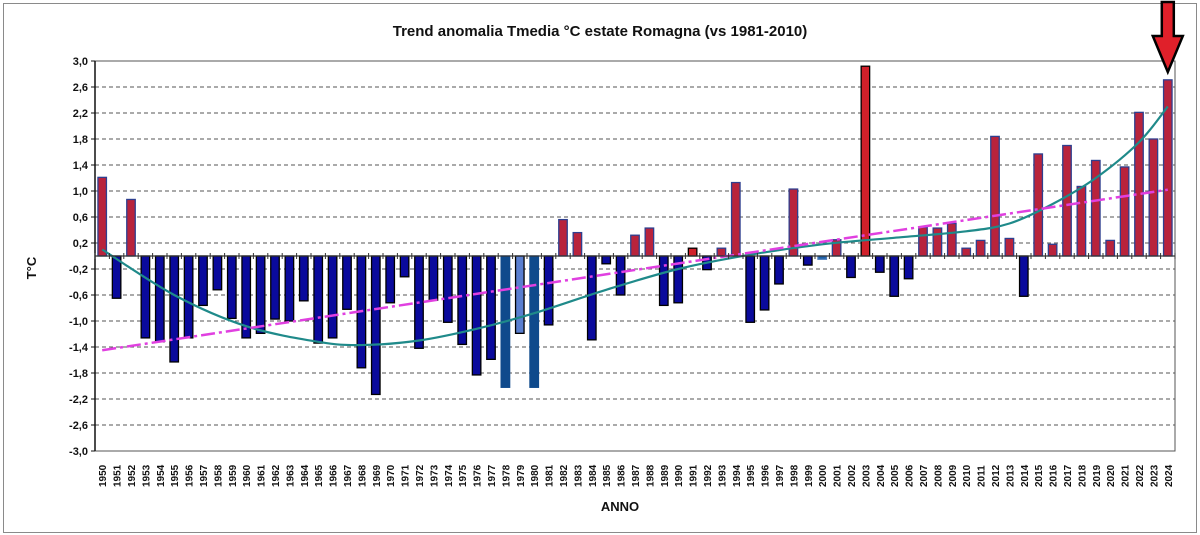  I want to click on x-tick-label: 1977, so click(492, 475).